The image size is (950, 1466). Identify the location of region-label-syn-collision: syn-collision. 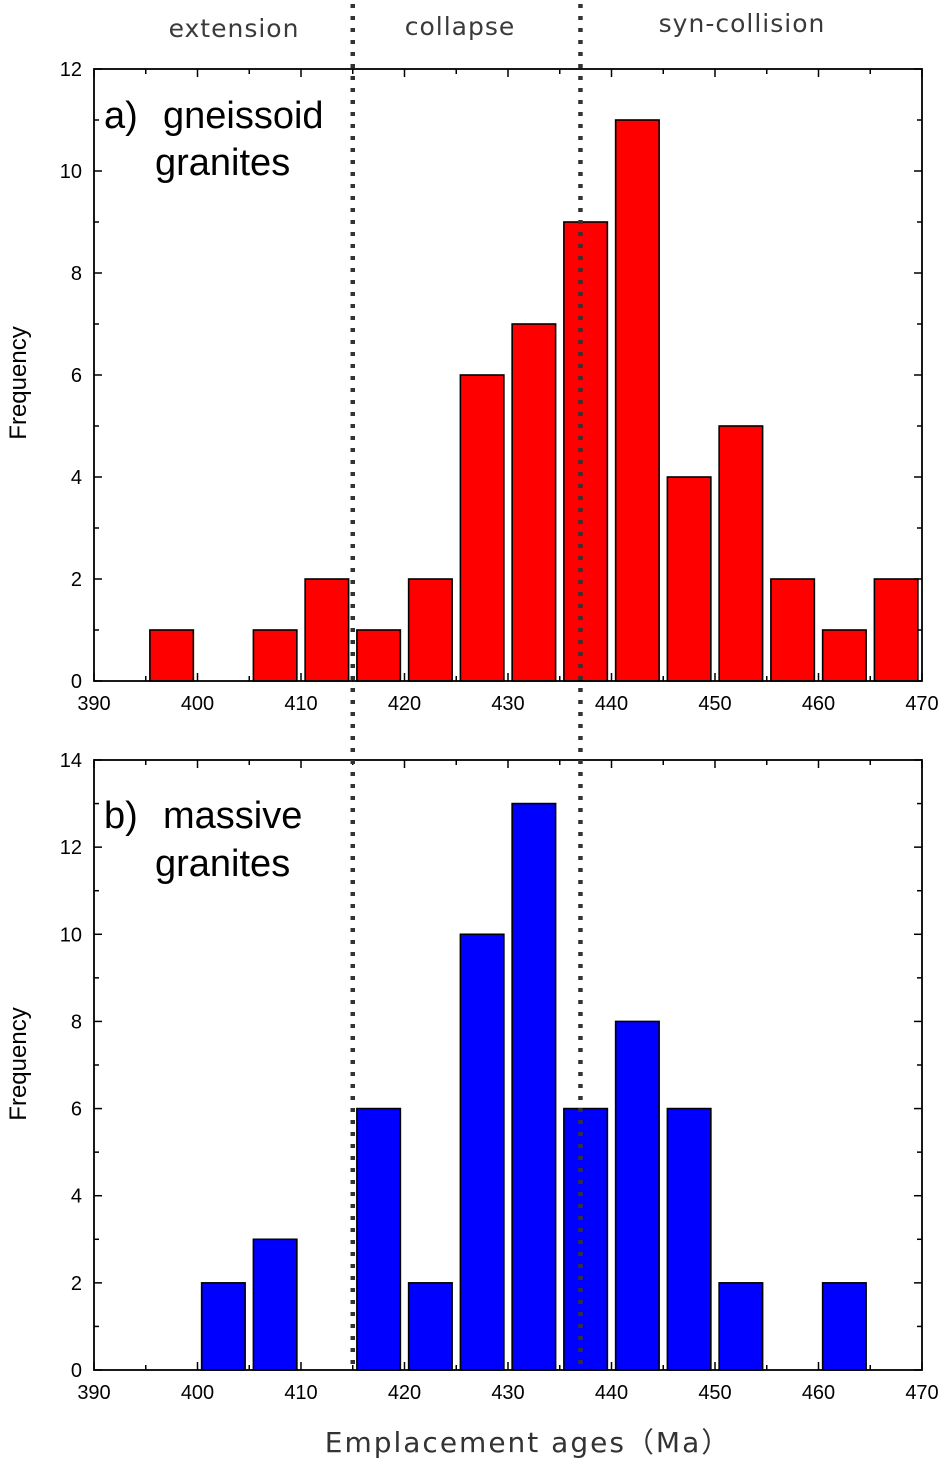
(742, 23).